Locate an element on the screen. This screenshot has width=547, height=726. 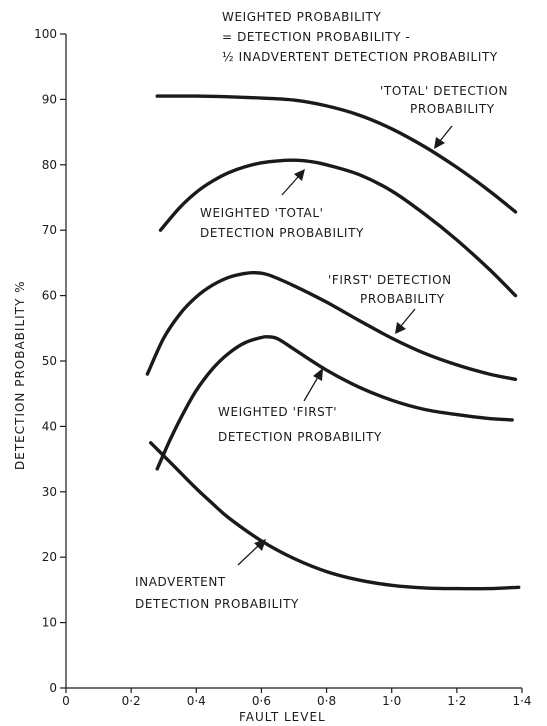
y-tick-label: 70 is located at coordinates (49, 230).